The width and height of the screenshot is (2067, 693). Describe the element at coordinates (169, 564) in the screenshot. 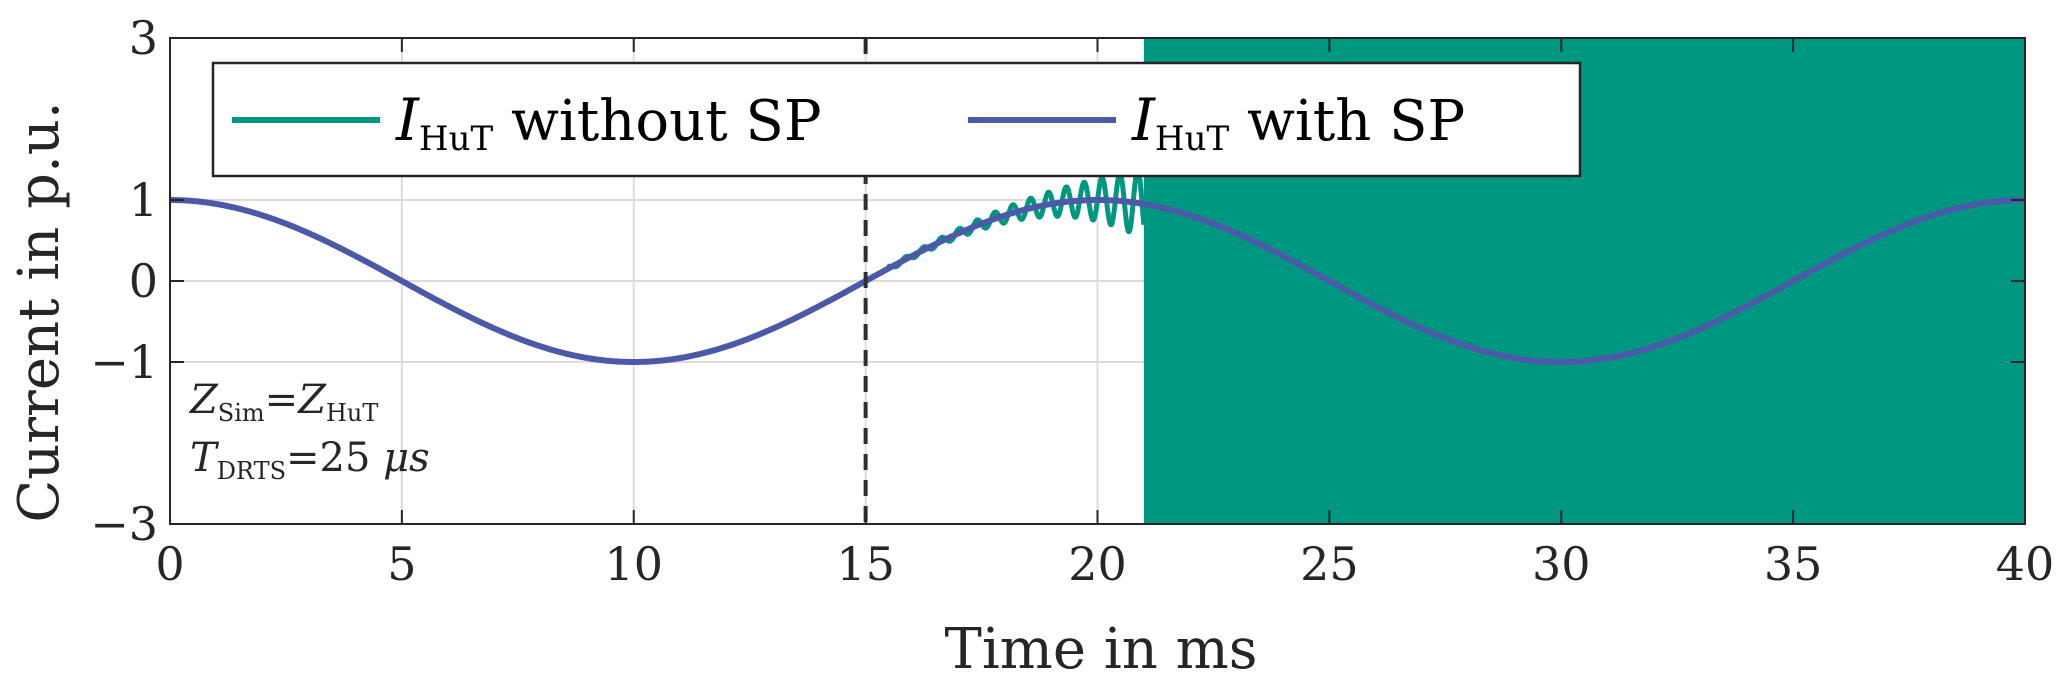

I see `x-tick-label: 0` at that location.